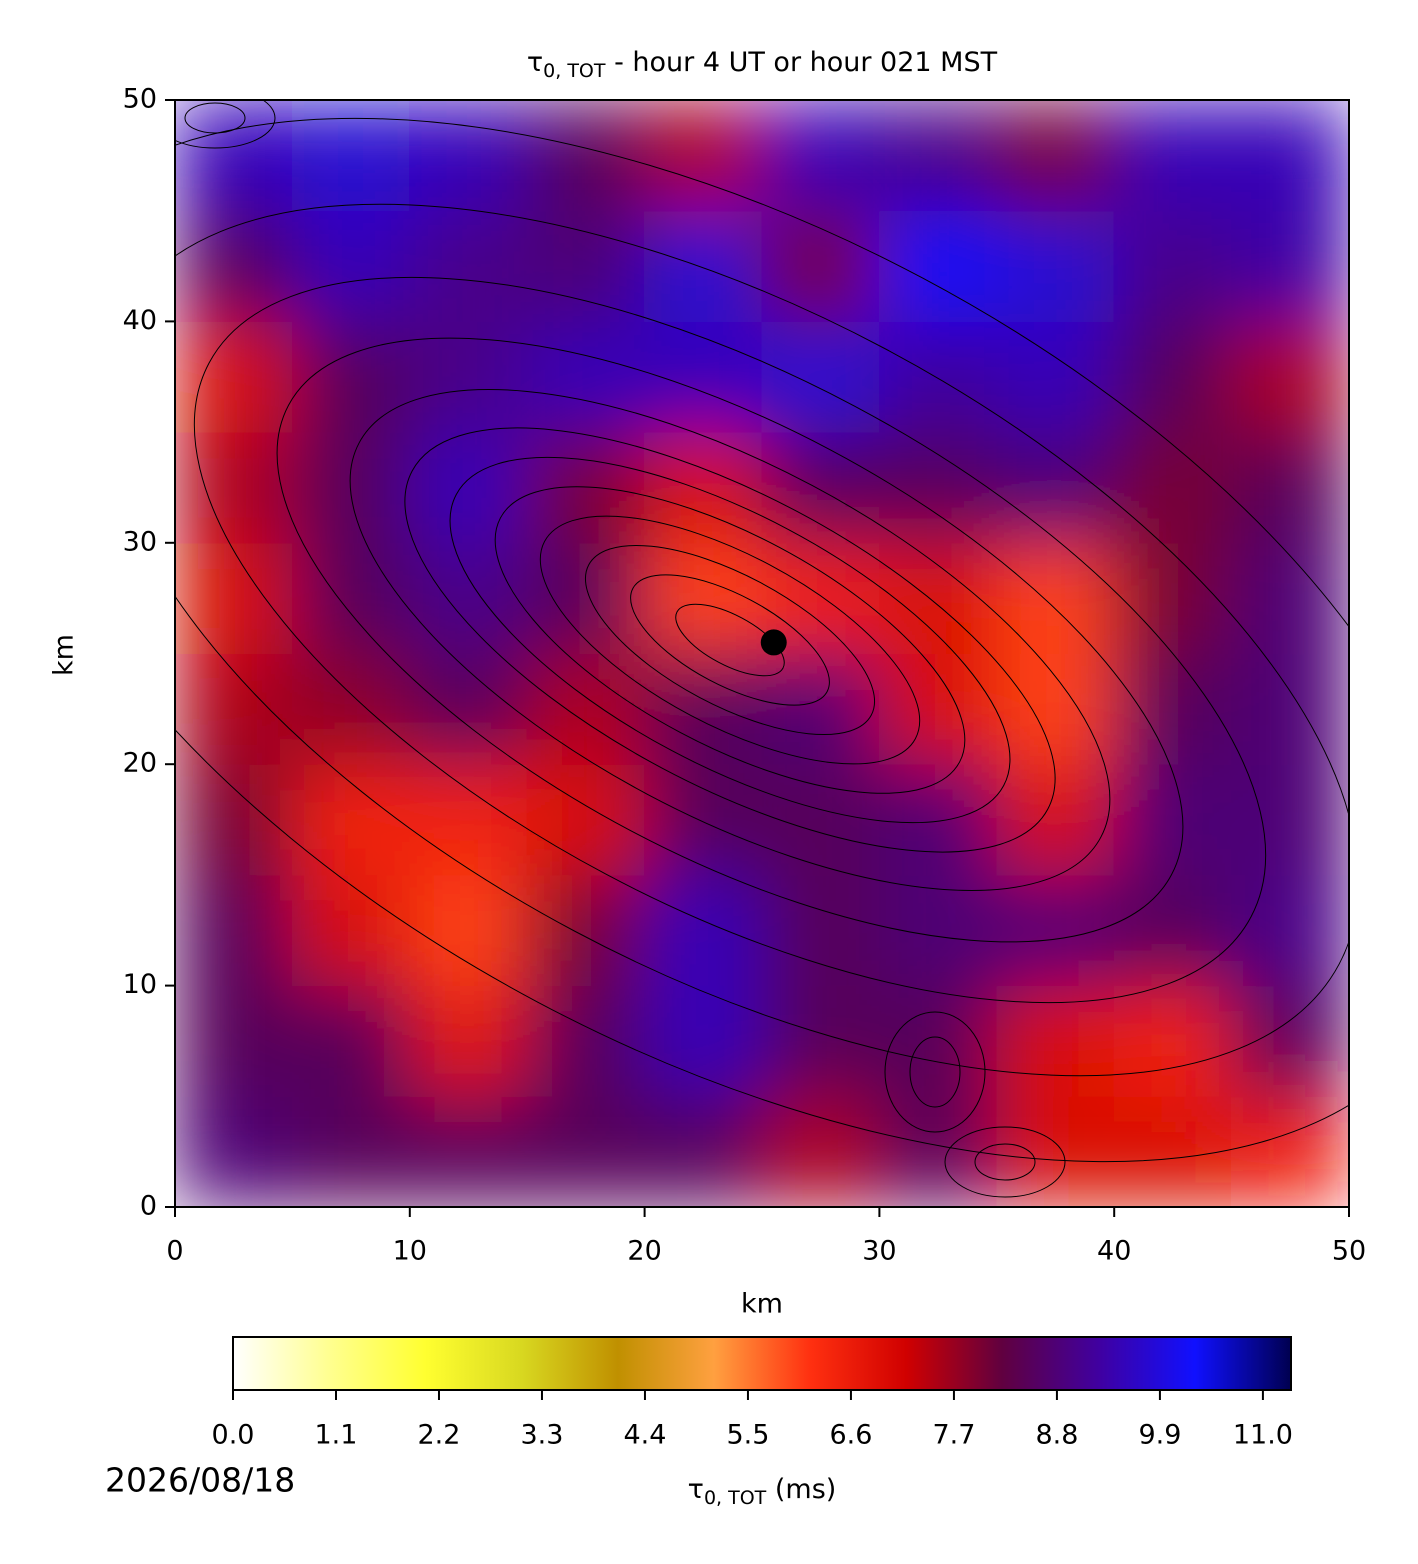 This screenshot has height=1564, width=1418. I want to click on x-tick-label: 50, so click(1349, 1251).